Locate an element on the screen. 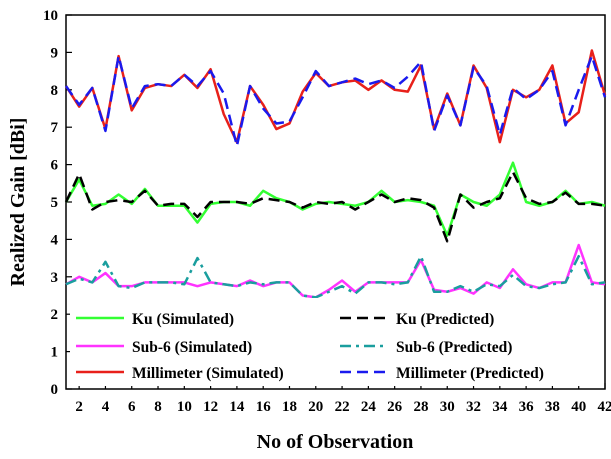 The width and height of the screenshot is (611, 459). y-tick-label: 4 is located at coordinates (55, 240).